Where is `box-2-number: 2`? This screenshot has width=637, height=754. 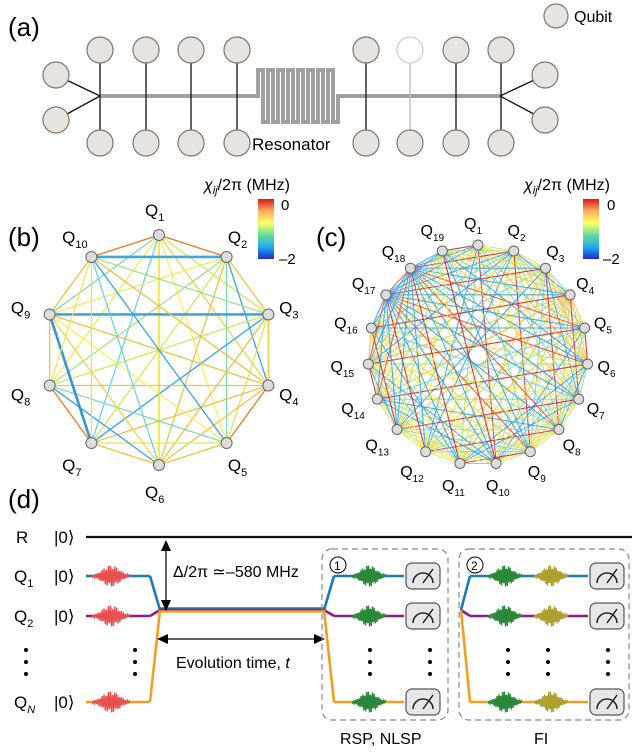
box-2-number: 2 is located at coordinates (474, 566).